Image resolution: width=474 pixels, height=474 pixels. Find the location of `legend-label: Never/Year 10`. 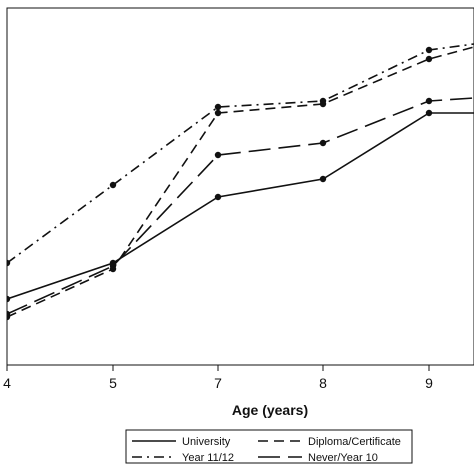

legend-label: Never/Year 10 is located at coordinates (343, 458).